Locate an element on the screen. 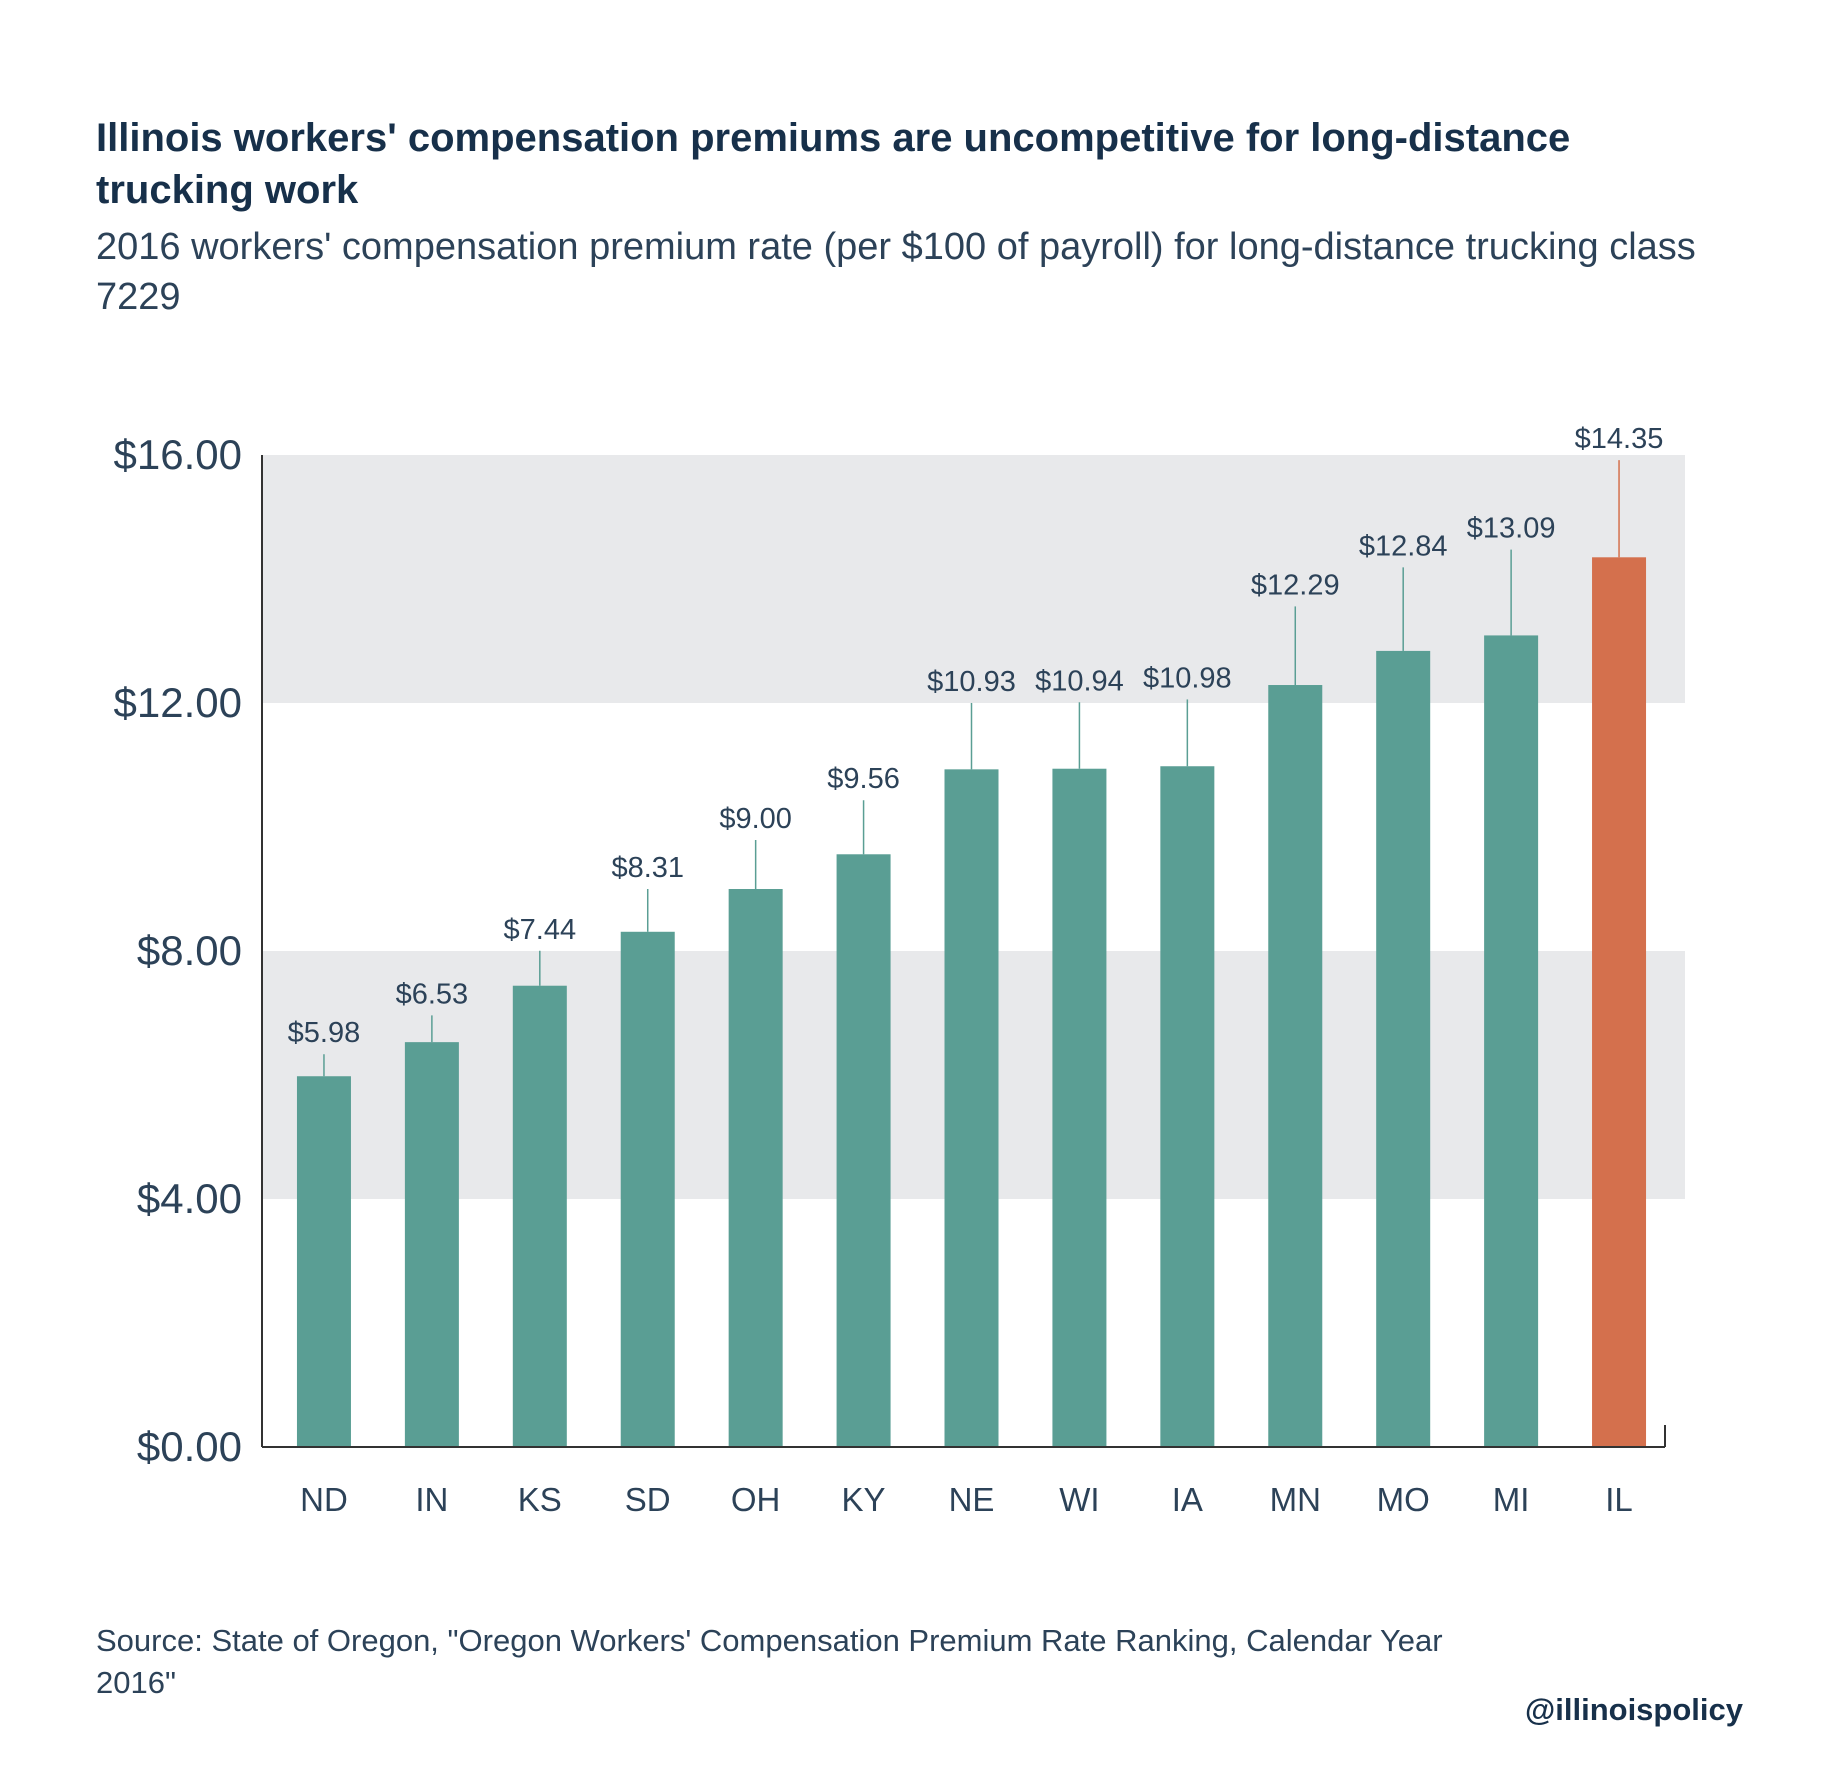  data-label-oh: $9.00 is located at coordinates (755, 819).